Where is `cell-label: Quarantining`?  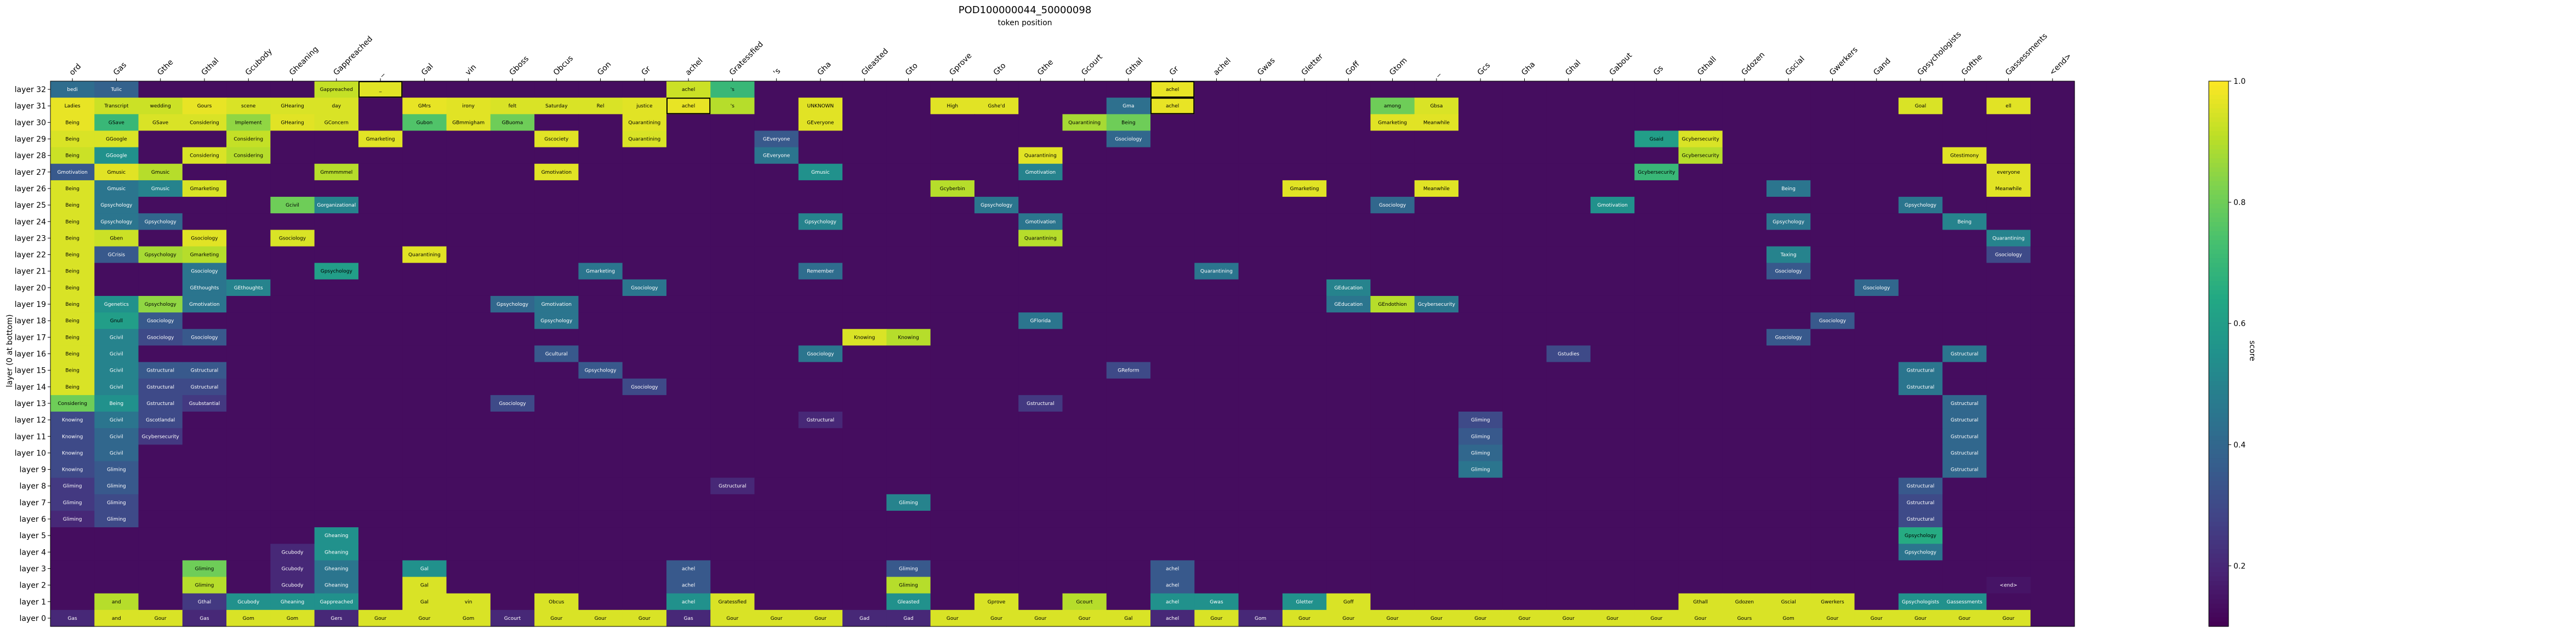
cell-label: Quarantining is located at coordinates (644, 123).